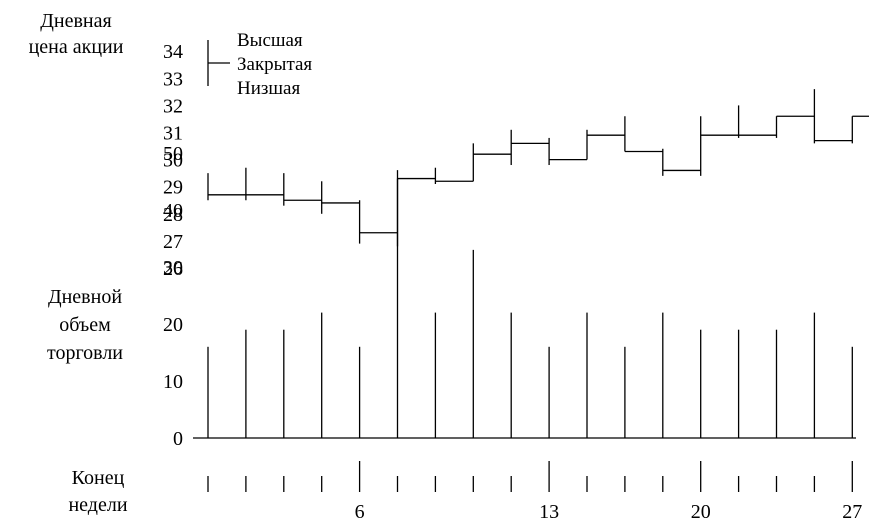 The height and width of the screenshot is (520, 869). I want to click on volume-ytick-label: 30, so click(173, 268).